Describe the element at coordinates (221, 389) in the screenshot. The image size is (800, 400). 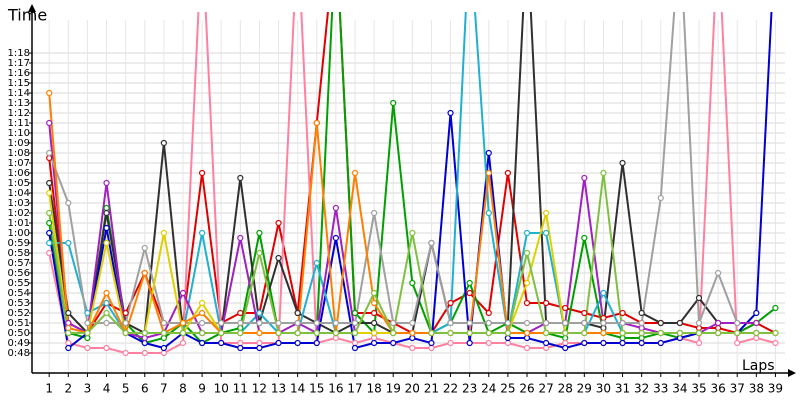
I see `x-tick-label: 10` at that location.